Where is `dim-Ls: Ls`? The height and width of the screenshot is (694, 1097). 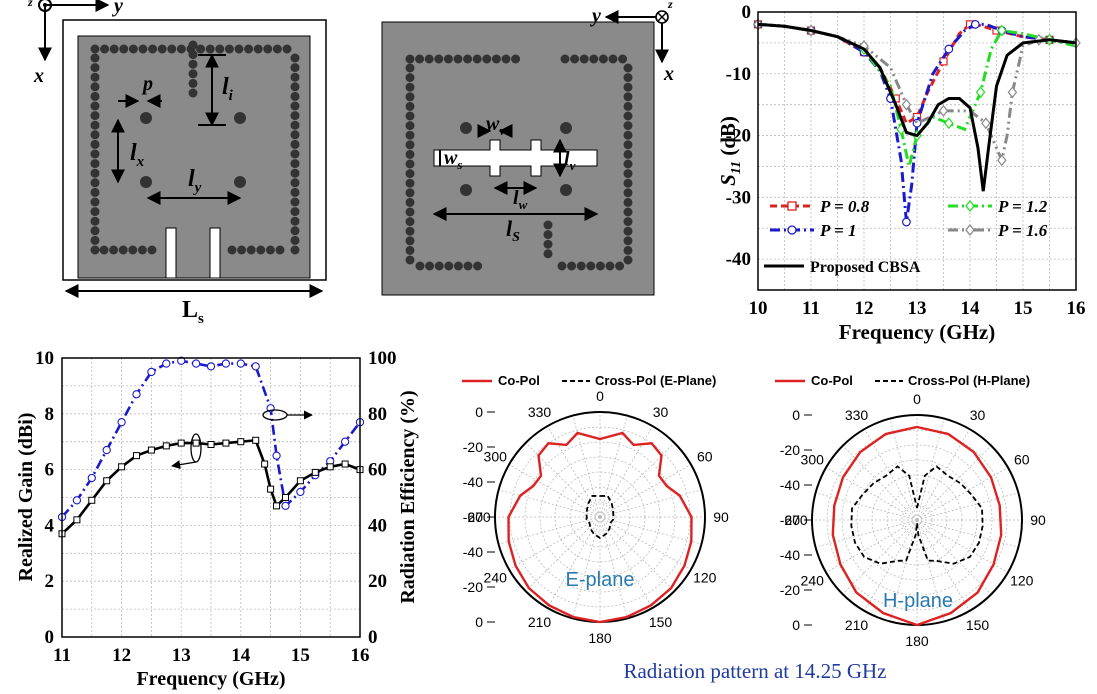
dim-Ls: Ls is located at coordinates (193, 312).